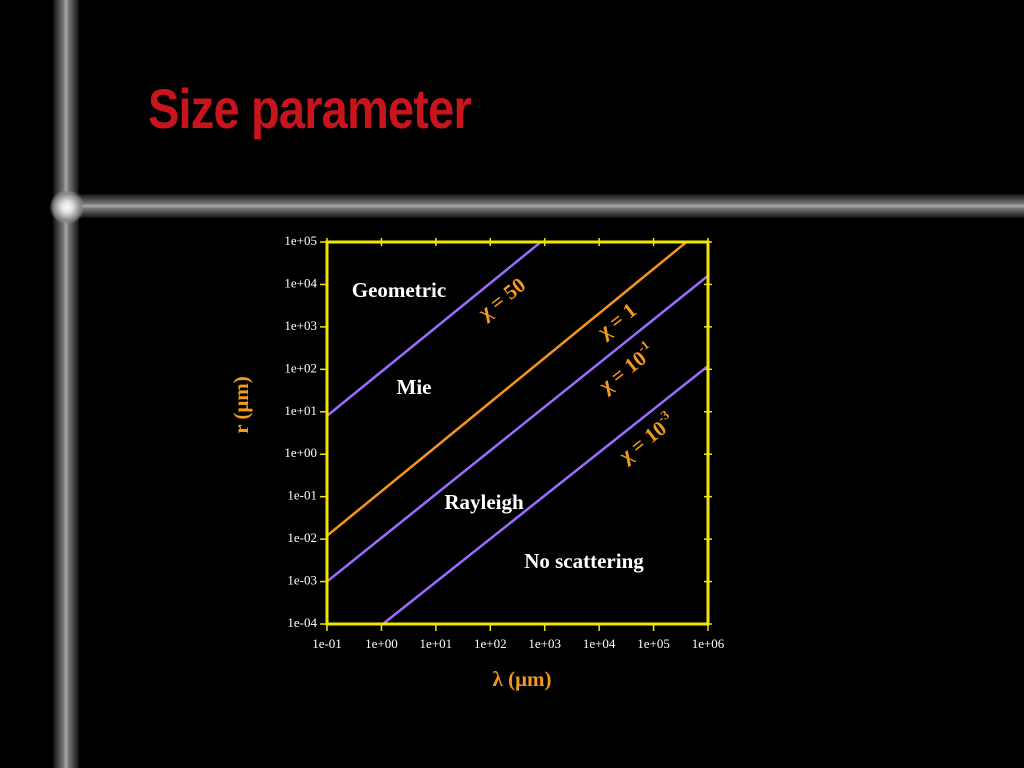 This screenshot has height=768, width=1024. What do you see at coordinates (544, 643) in the screenshot?
I see `x-tick-label: 1e+03` at bounding box center [544, 643].